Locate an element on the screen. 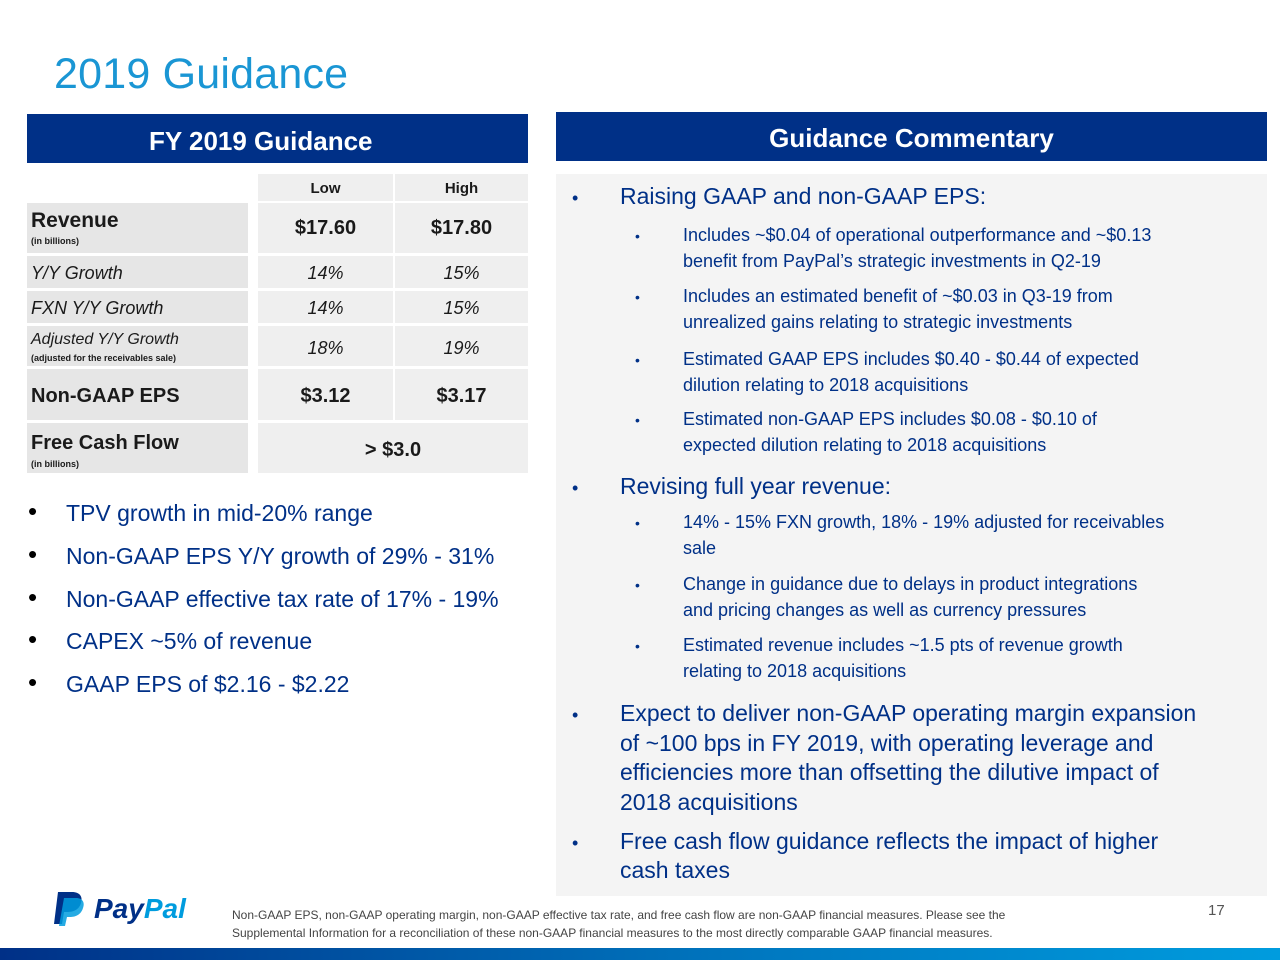 The image size is (1280, 960). fcf-sub: (in billions) is located at coordinates (55, 464).